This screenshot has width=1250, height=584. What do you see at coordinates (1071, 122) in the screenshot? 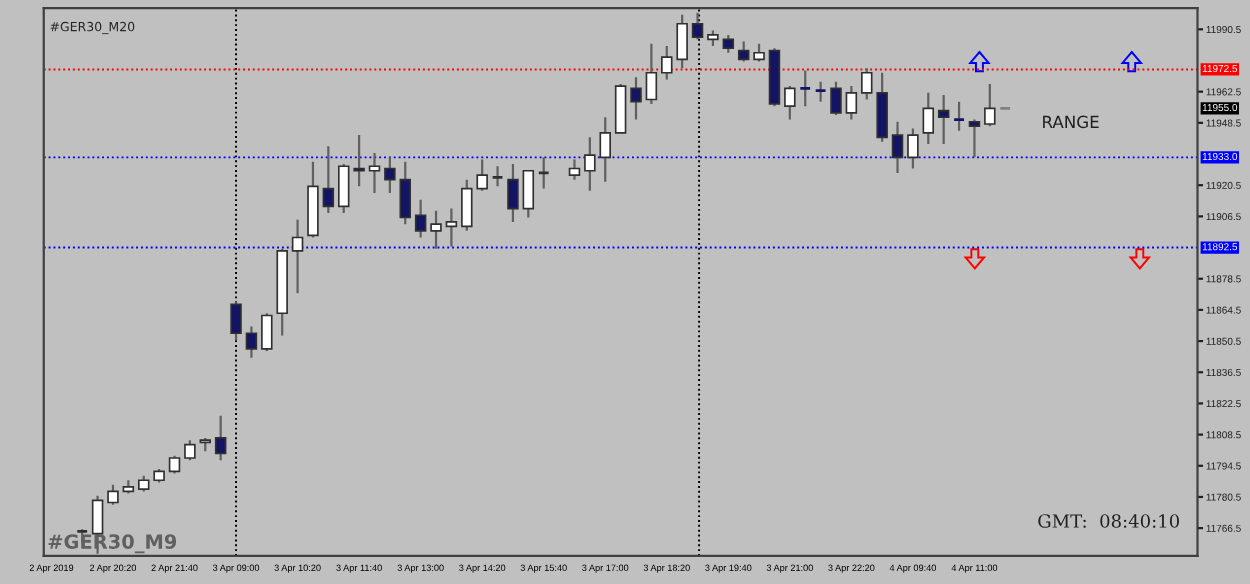
I see `annotation: RANGE` at bounding box center [1071, 122].